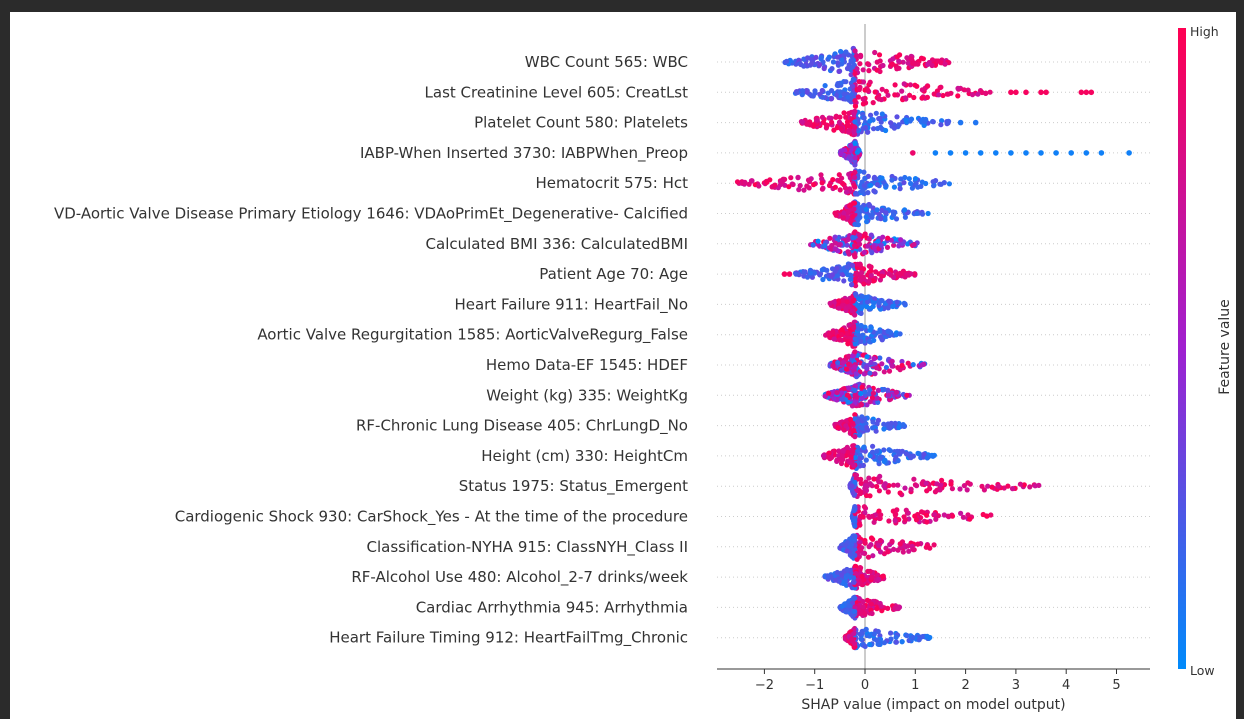  What do you see at coordinates (581, 123) in the screenshot?
I see `feature-label: Platelet Count 580: Platelets` at bounding box center [581, 123].